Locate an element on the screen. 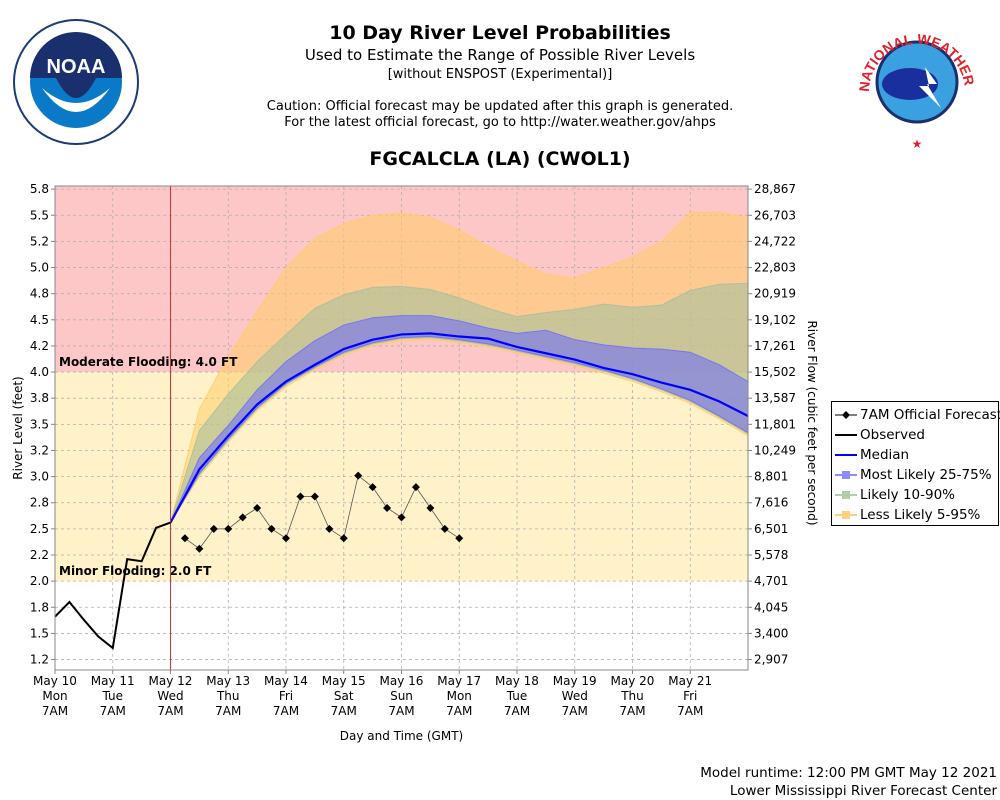 Image resolution: width=1000 pixels, height=800 pixels. y-tick-label: 4.0 is located at coordinates (39, 372).